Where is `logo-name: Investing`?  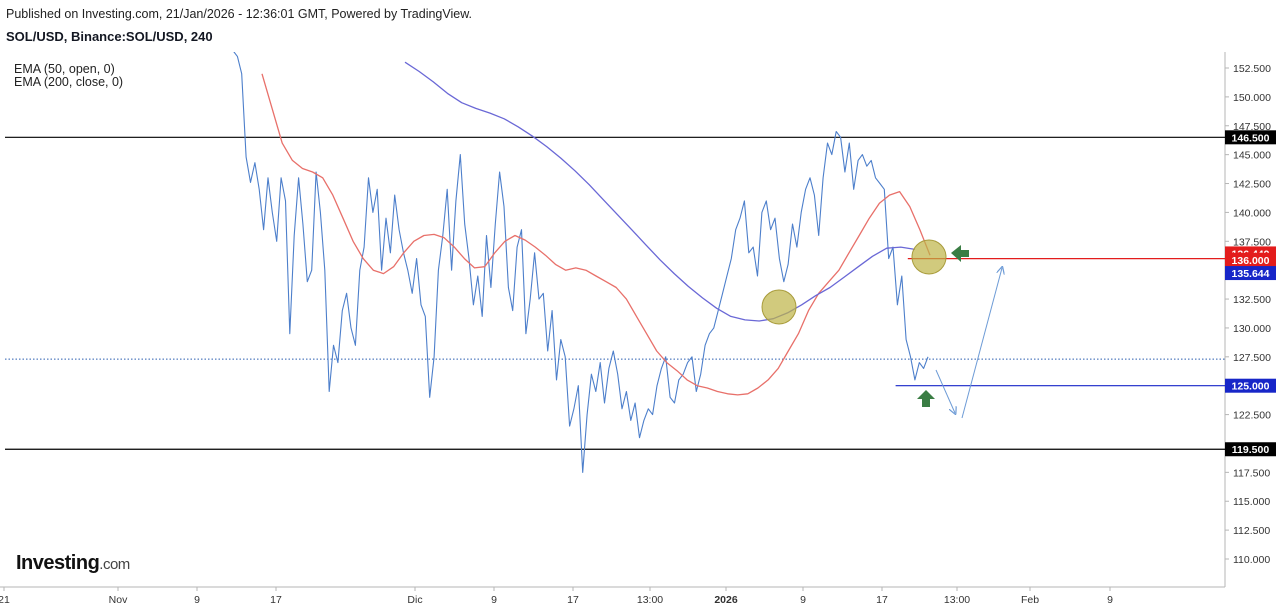
logo-name: Investing is located at coordinates (58, 563).